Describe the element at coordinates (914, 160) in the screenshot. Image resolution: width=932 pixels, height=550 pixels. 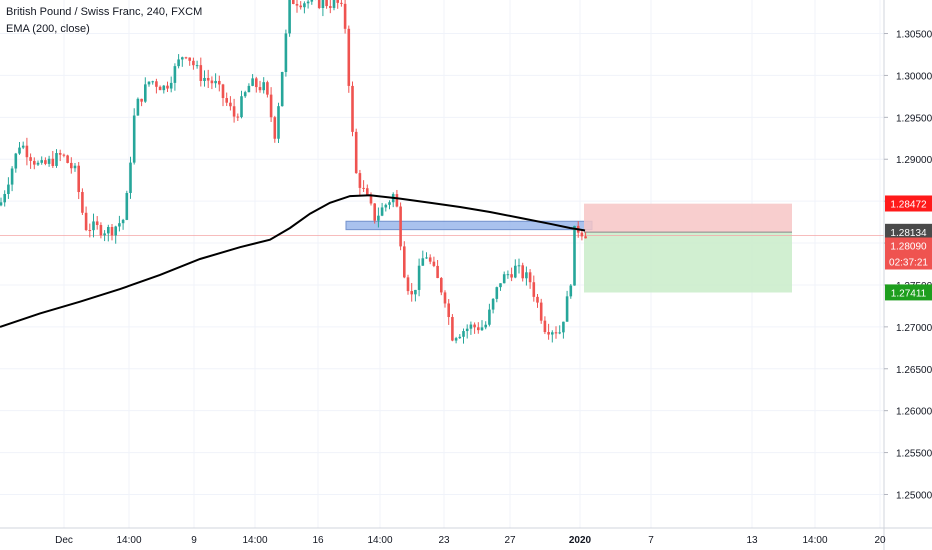
I see `price-tick-label: 1.29000` at that location.